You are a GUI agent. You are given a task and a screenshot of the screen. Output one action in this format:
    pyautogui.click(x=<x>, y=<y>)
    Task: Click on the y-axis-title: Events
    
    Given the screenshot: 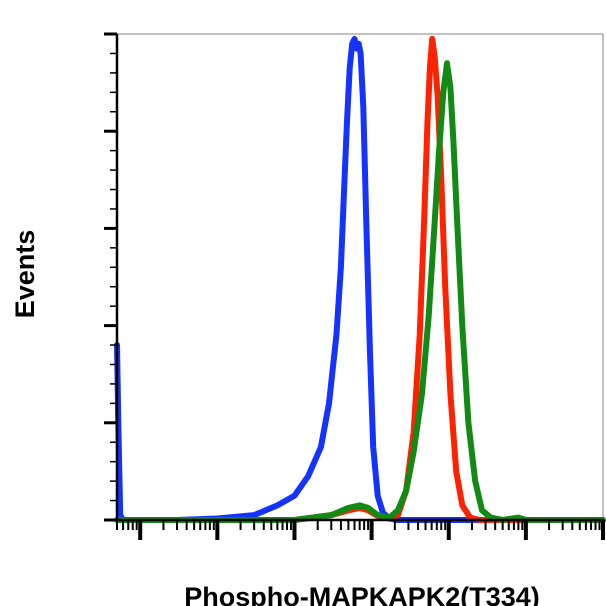 What is the action you would take?
    pyautogui.click(x=25, y=274)
    